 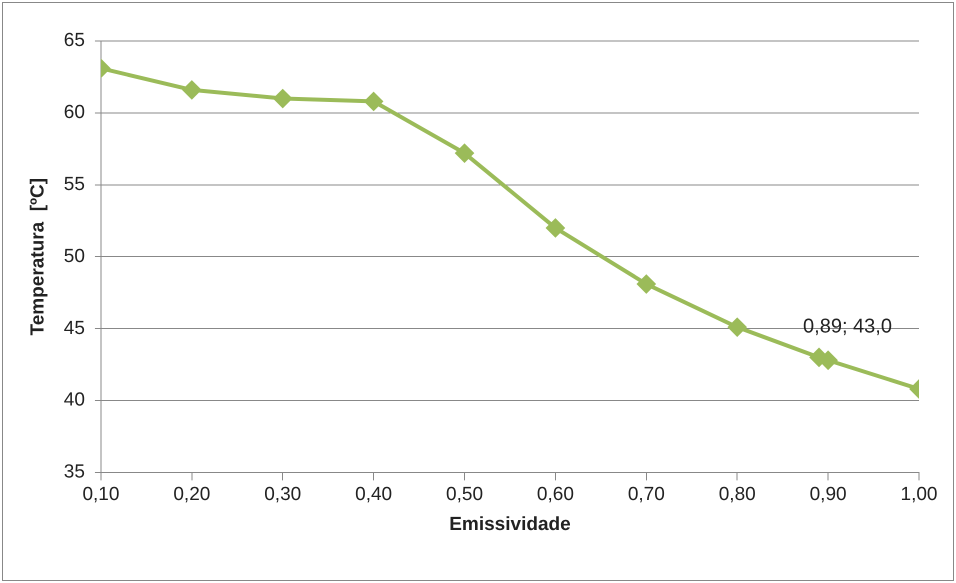 I want to click on y-tick-label: 50, so click(x=74, y=256).